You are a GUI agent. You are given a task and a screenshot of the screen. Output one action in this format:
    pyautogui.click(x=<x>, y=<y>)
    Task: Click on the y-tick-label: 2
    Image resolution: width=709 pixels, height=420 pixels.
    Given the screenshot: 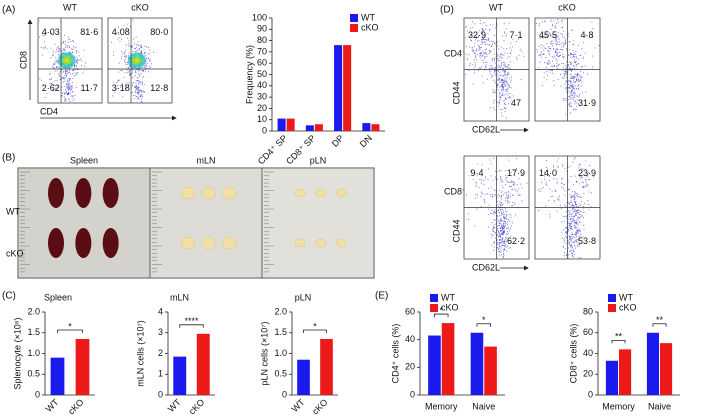 What is the action you would take?
    pyautogui.click(x=160, y=353)
    